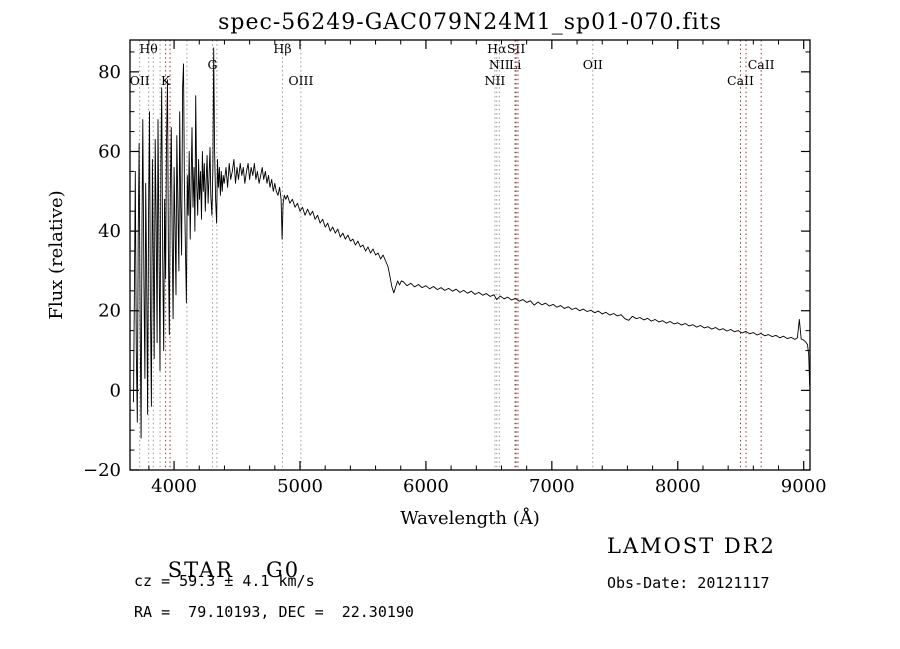  I want to click on x-tick-label: 5000, so click(300, 486).